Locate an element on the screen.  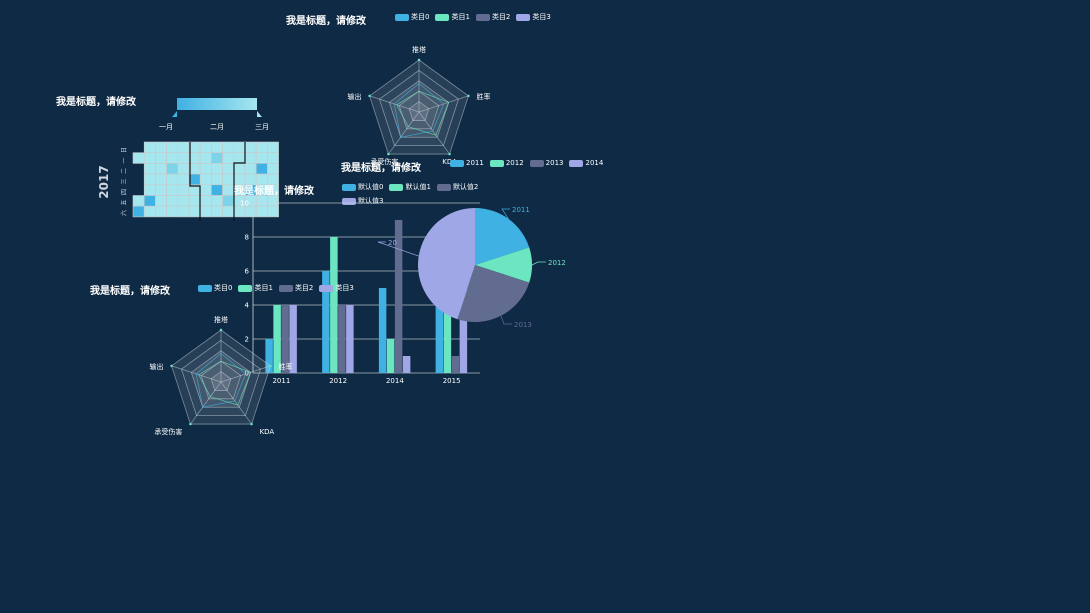
legend-item: 2013 is located at coordinates (546, 163).